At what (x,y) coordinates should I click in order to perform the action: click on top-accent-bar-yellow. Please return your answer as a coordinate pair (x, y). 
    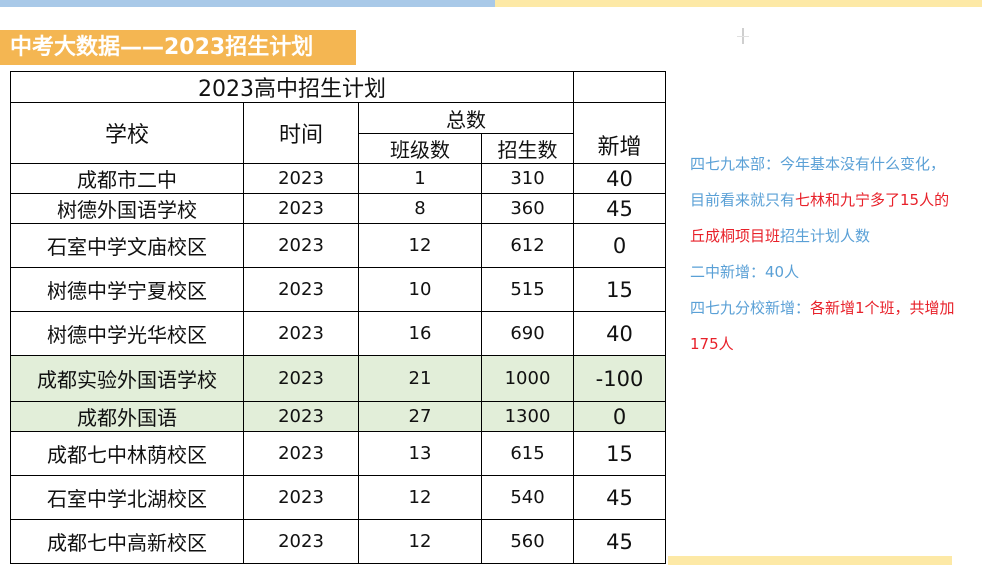
    Looking at the image, I should click on (738, 3).